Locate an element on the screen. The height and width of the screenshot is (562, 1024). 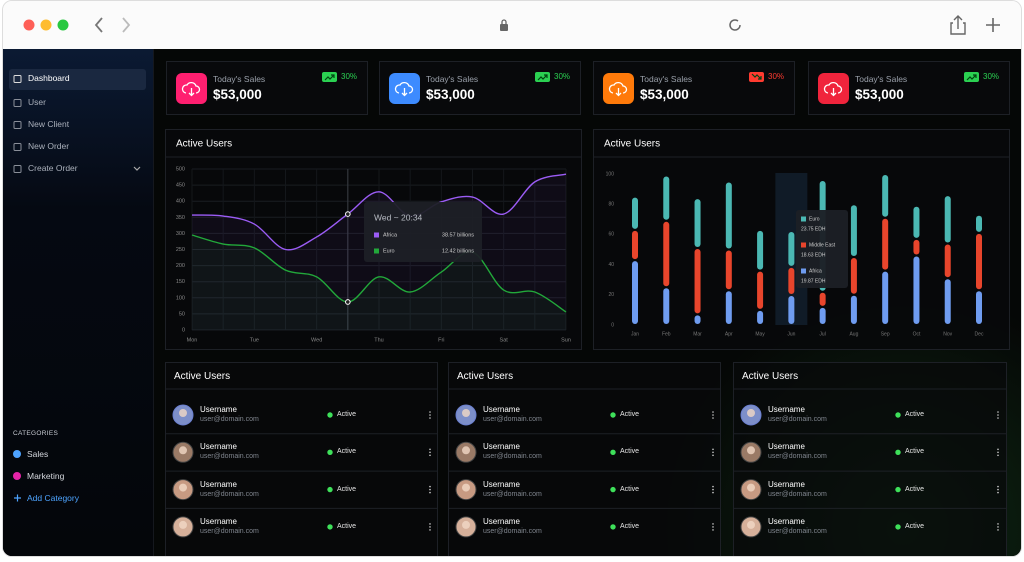
minimize-button is located at coordinates (46, 25).